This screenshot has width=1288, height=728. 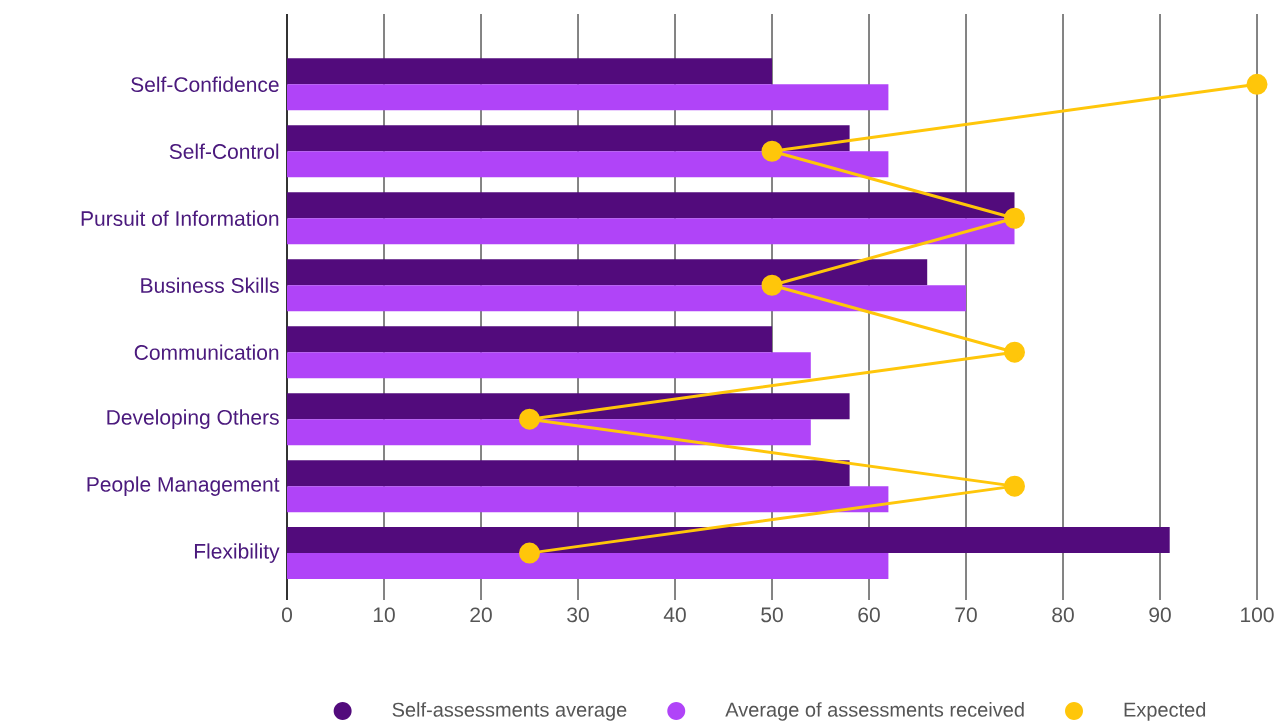 What do you see at coordinates (224, 151) in the screenshot?
I see `y-tick-label: Self-Control` at bounding box center [224, 151].